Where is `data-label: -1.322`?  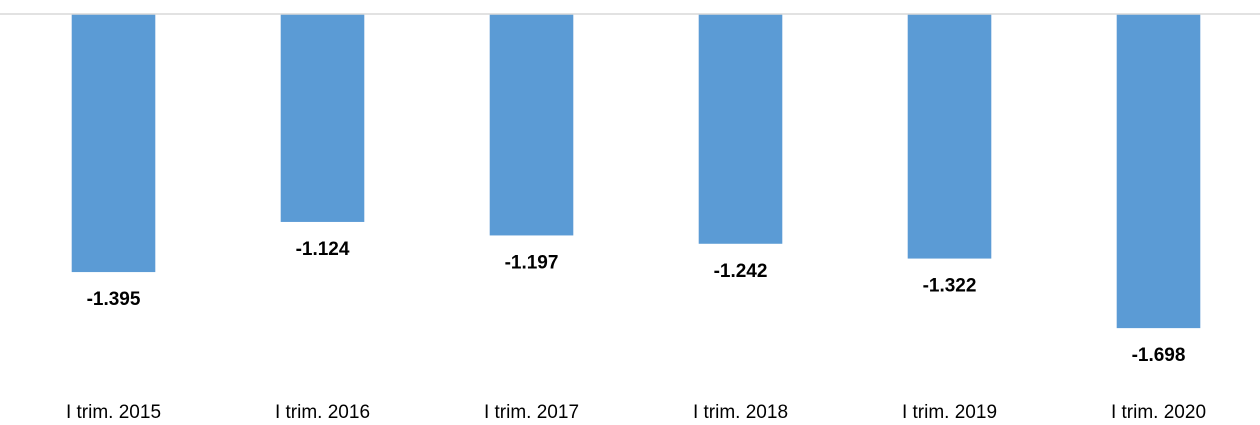
data-label: -1.322 is located at coordinates (950, 286).